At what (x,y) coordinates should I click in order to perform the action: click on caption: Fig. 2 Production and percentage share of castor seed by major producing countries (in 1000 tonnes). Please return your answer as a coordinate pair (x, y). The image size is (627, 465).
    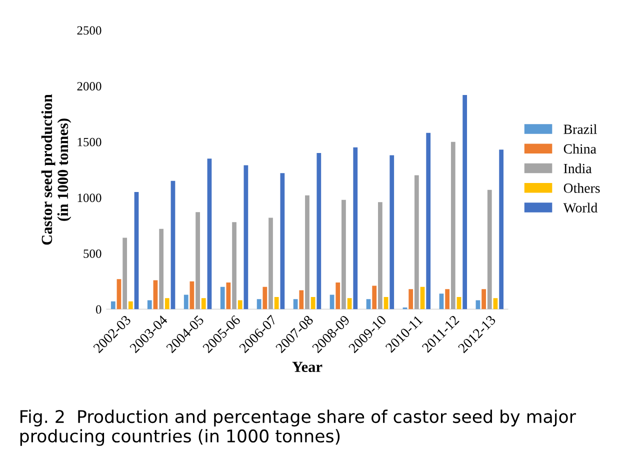
    Looking at the image, I should click on (298, 428).